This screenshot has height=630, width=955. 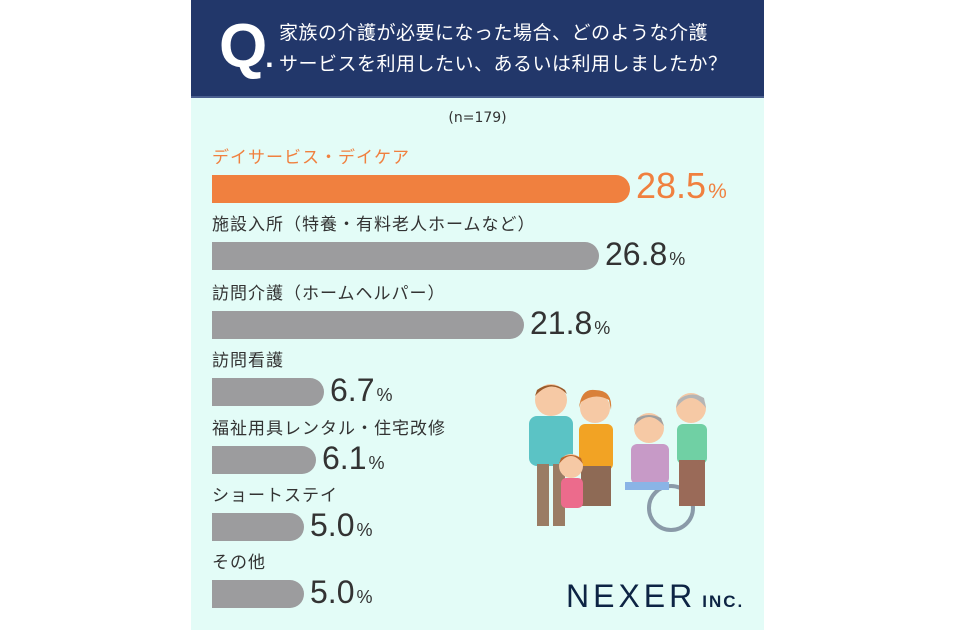 I want to click on row-value: 6.1%, so click(x=353, y=457).